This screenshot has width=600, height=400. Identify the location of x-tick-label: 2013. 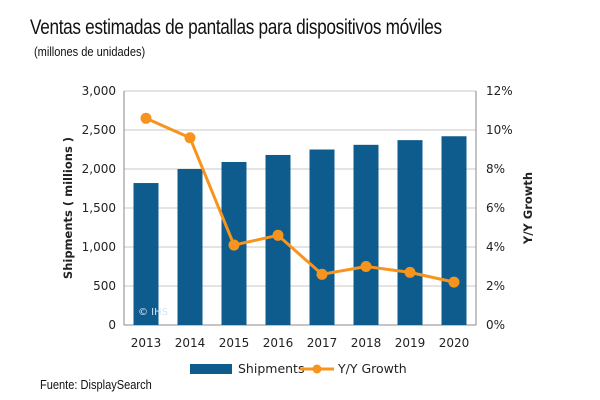
(146, 343).